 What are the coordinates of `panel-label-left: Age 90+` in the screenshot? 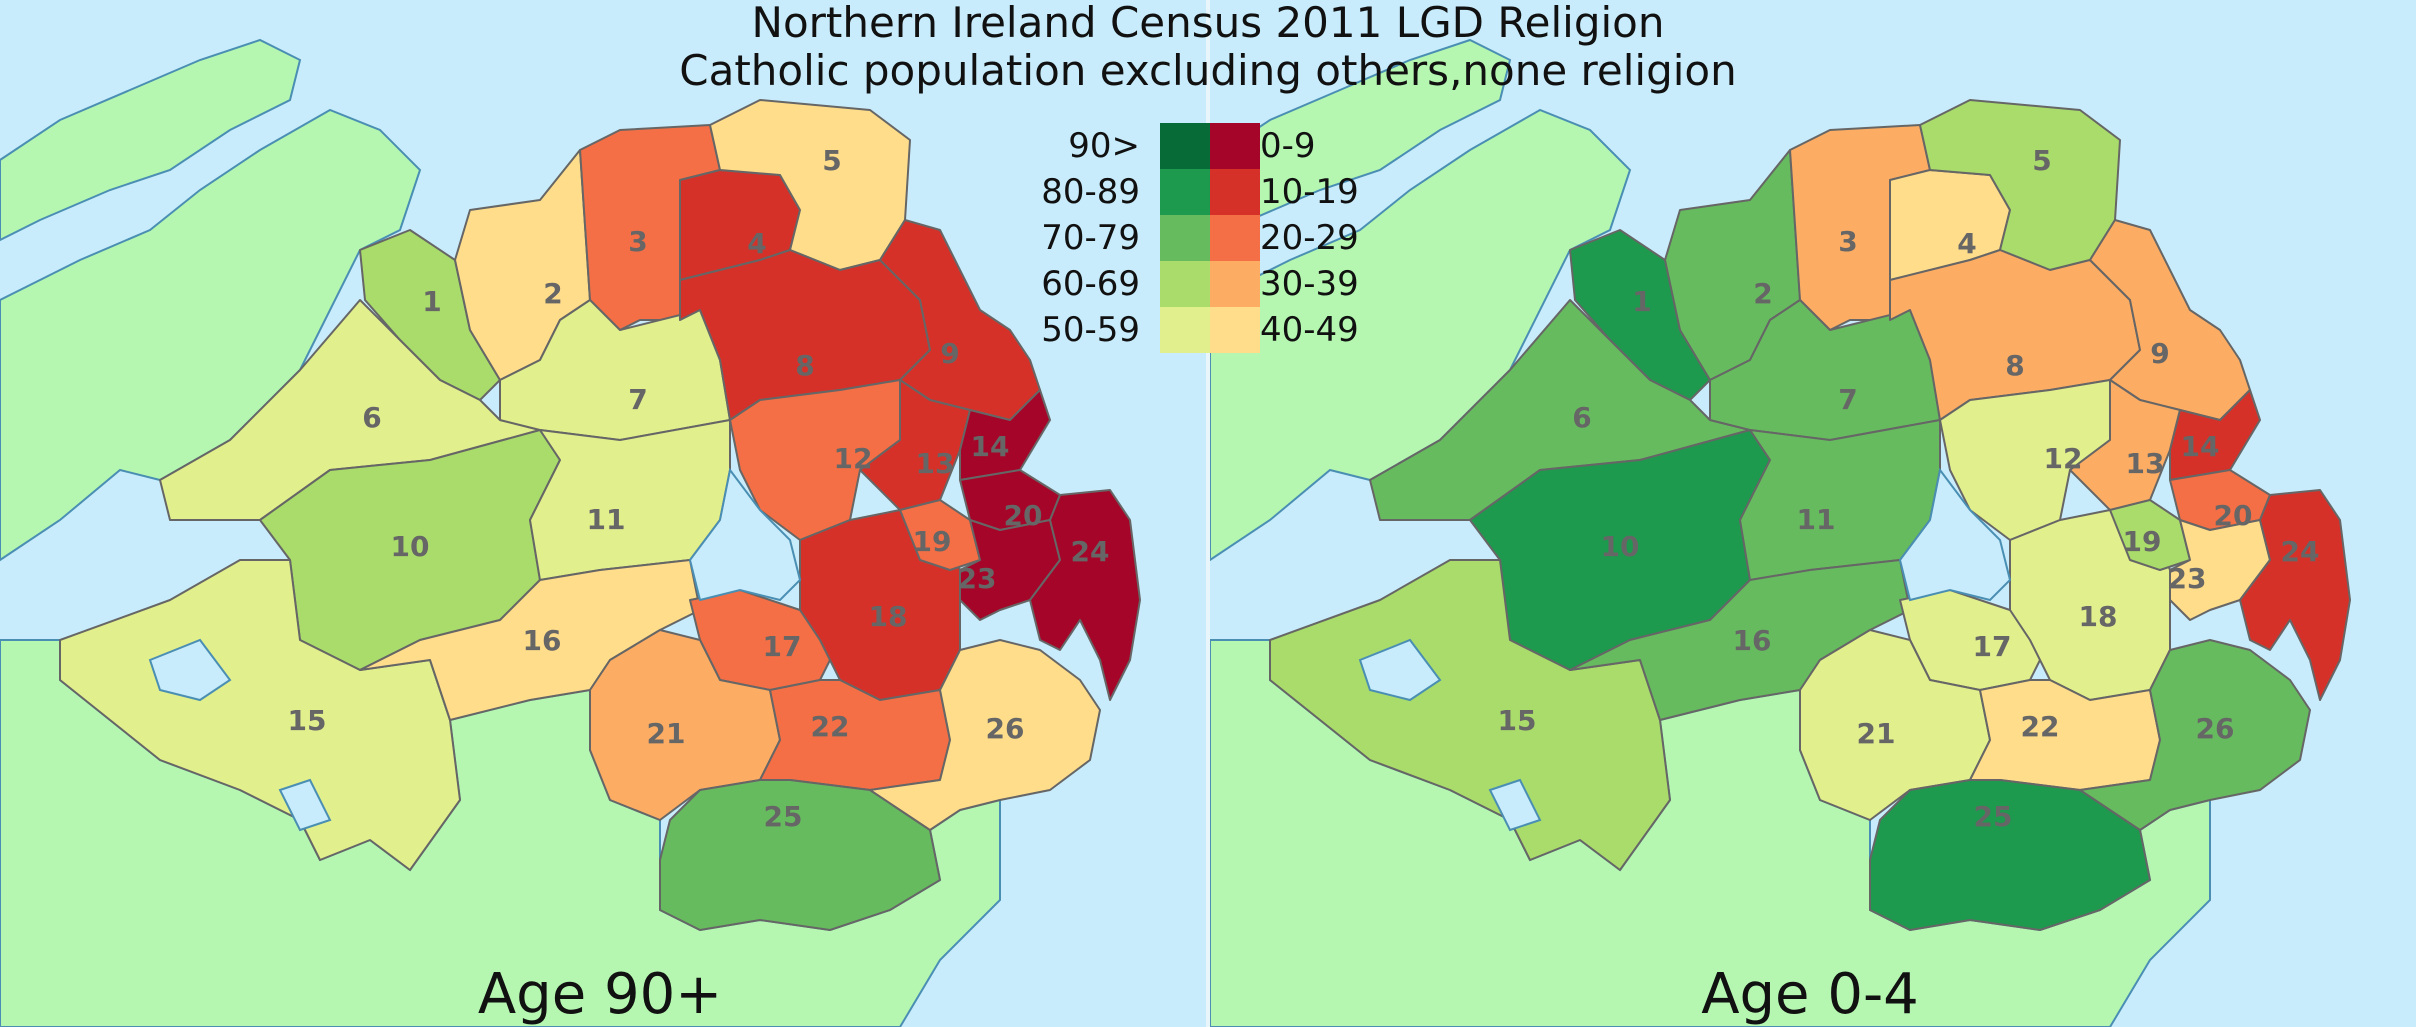 It's located at (600, 994).